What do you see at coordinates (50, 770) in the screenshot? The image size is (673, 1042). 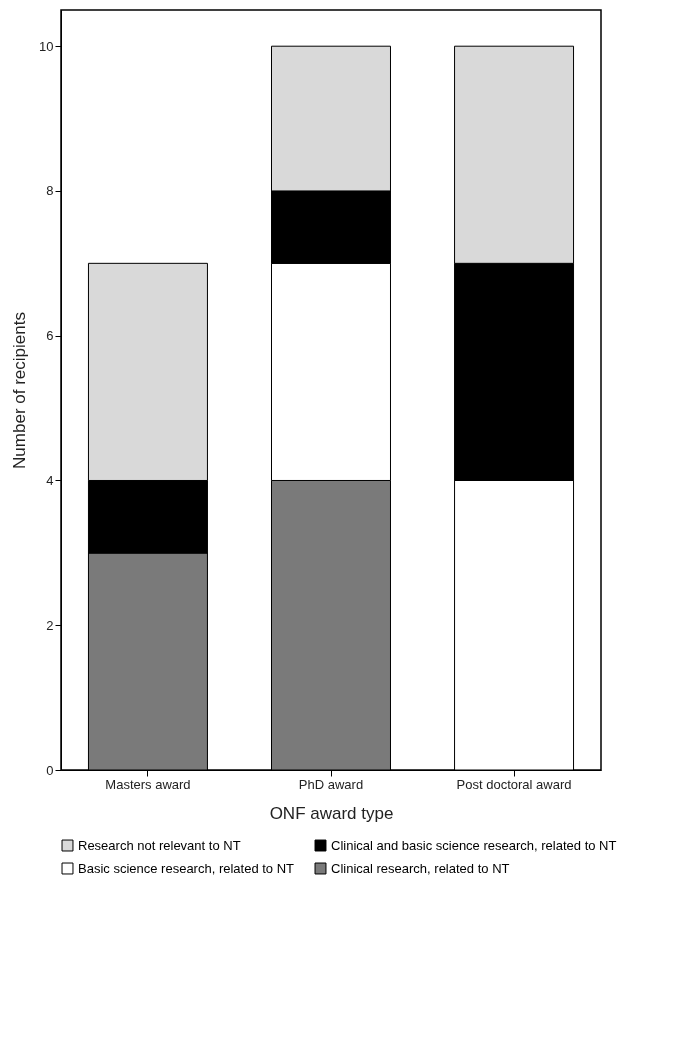 I see `y-tick-label: 0` at bounding box center [50, 770].